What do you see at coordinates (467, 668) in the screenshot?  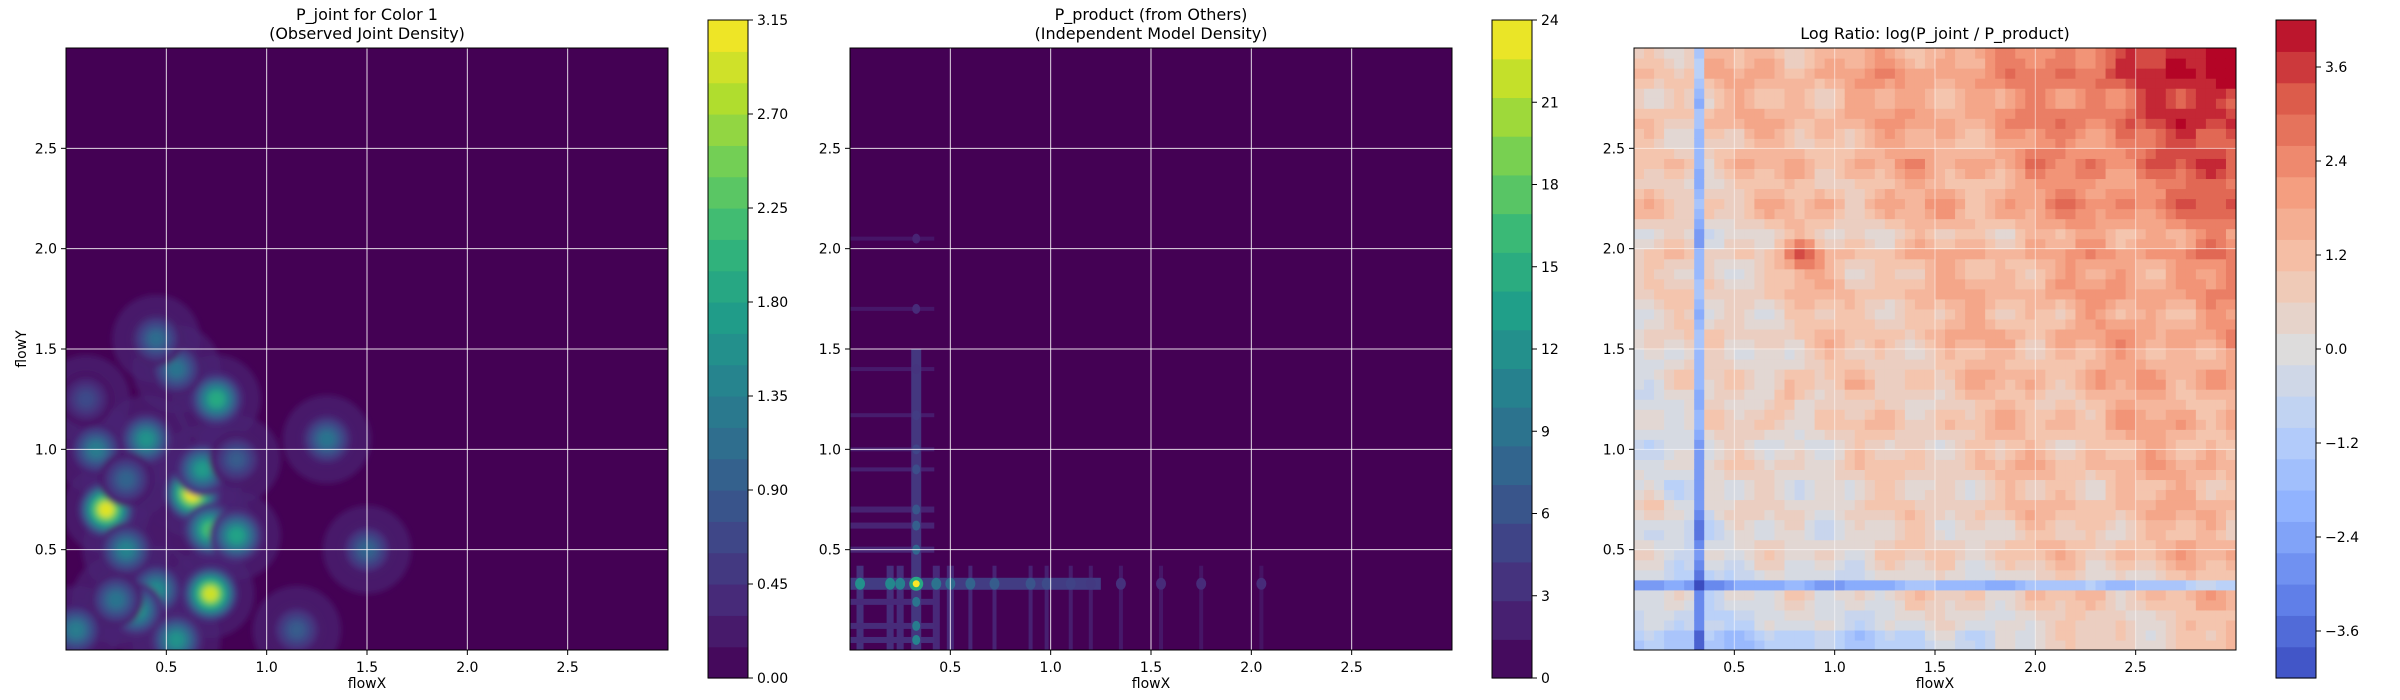 I see `x-tick-label: 2.0` at bounding box center [467, 668].